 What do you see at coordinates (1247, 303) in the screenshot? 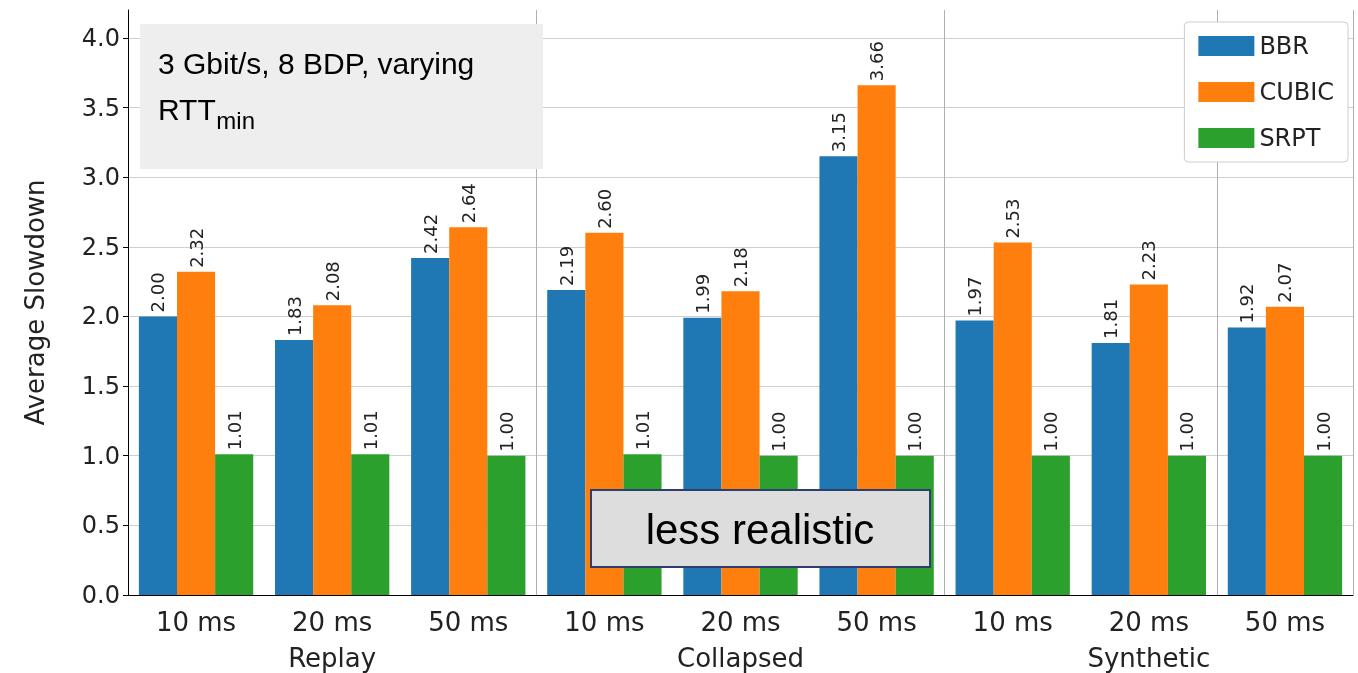
I see `data-label: 1.92` at bounding box center [1247, 303].